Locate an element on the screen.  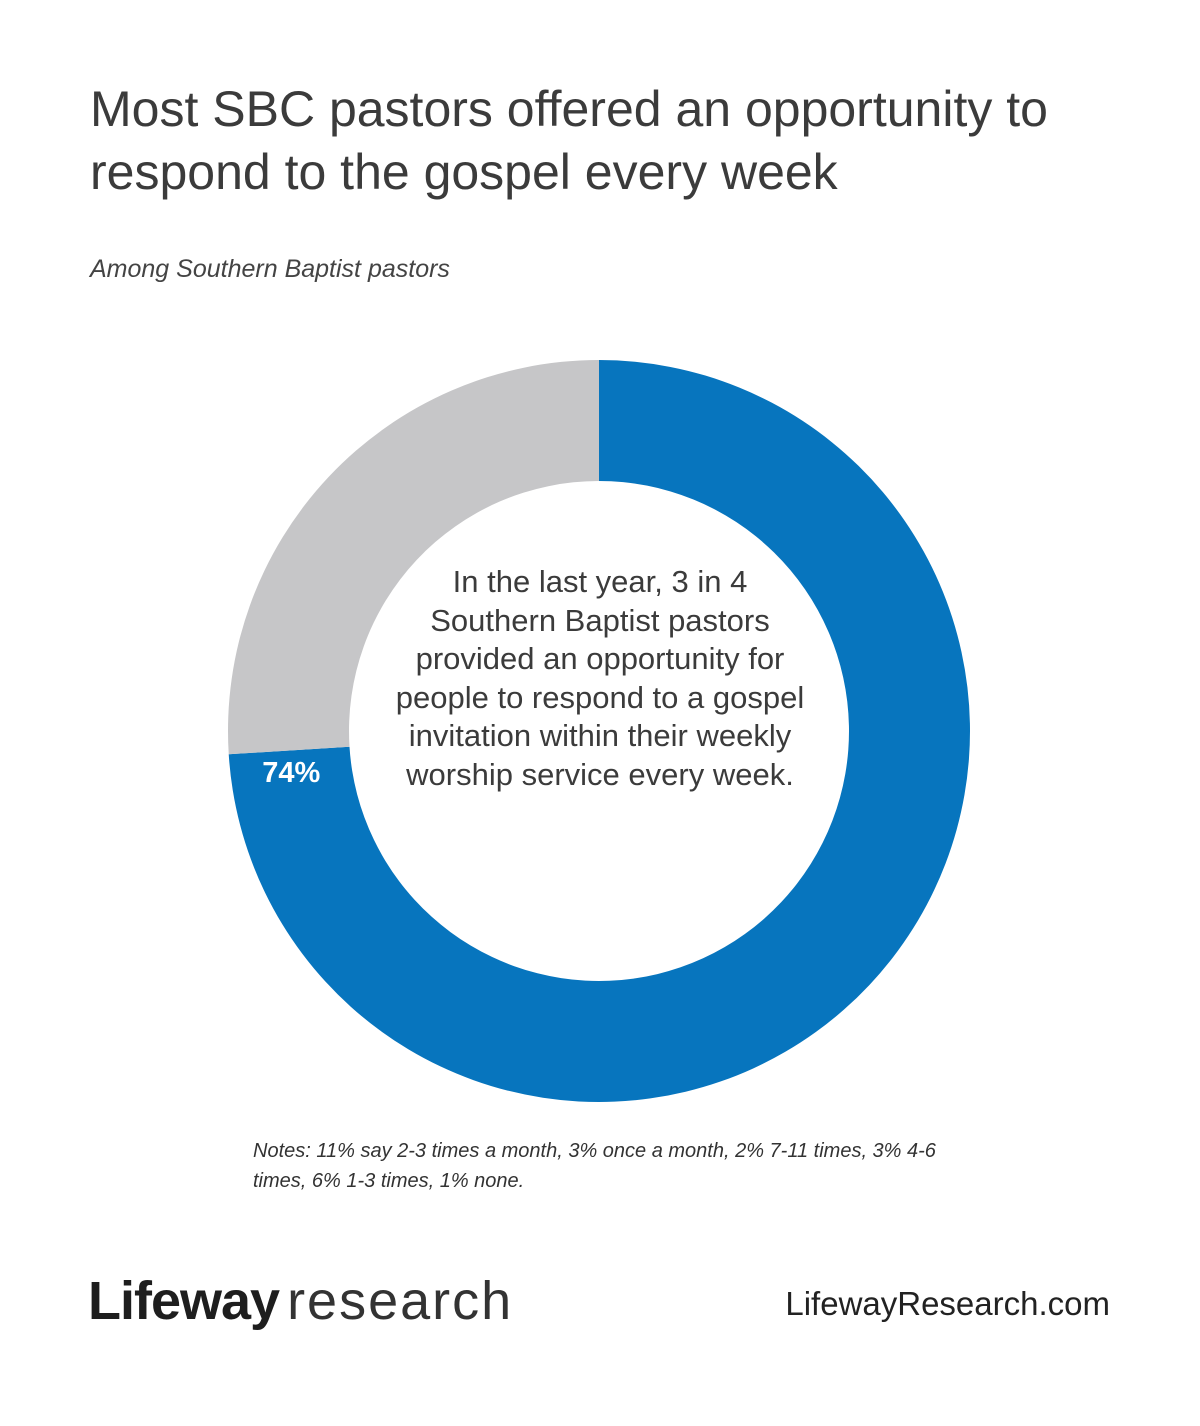
chart-subtitle: Among Southern Baptist pastors is located at coordinates (270, 269).